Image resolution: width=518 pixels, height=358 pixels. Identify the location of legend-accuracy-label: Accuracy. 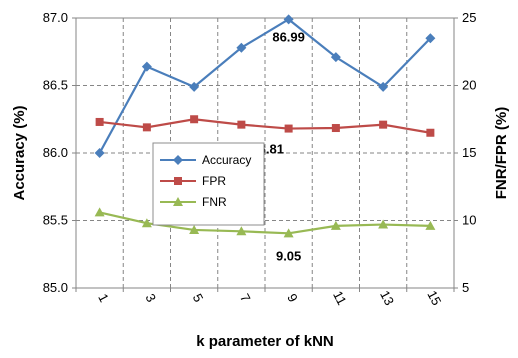
(226, 160).